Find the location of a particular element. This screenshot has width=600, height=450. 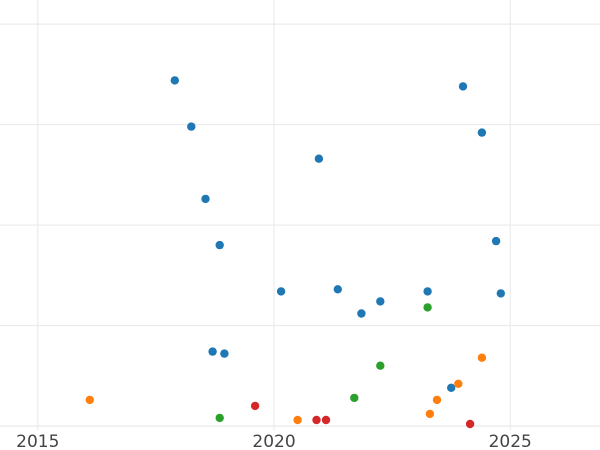

x-tick-label: 2025 is located at coordinates (510, 441).